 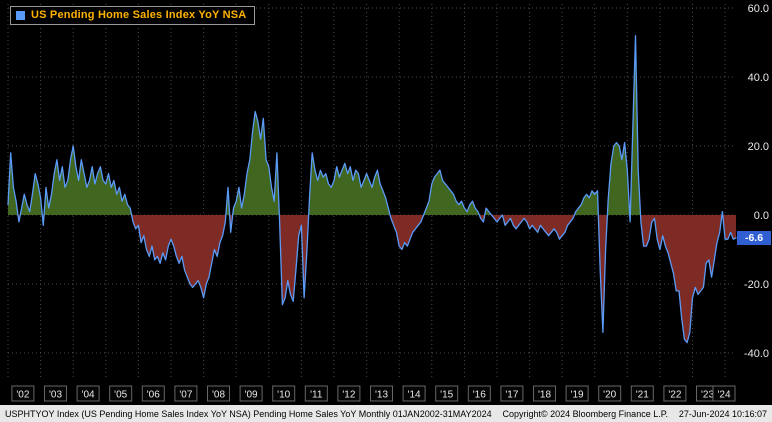 What do you see at coordinates (585, 413) in the screenshot?
I see `footer-copyright: Copyright© 2024 Bloomberg Finance L.P.` at bounding box center [585, 413].